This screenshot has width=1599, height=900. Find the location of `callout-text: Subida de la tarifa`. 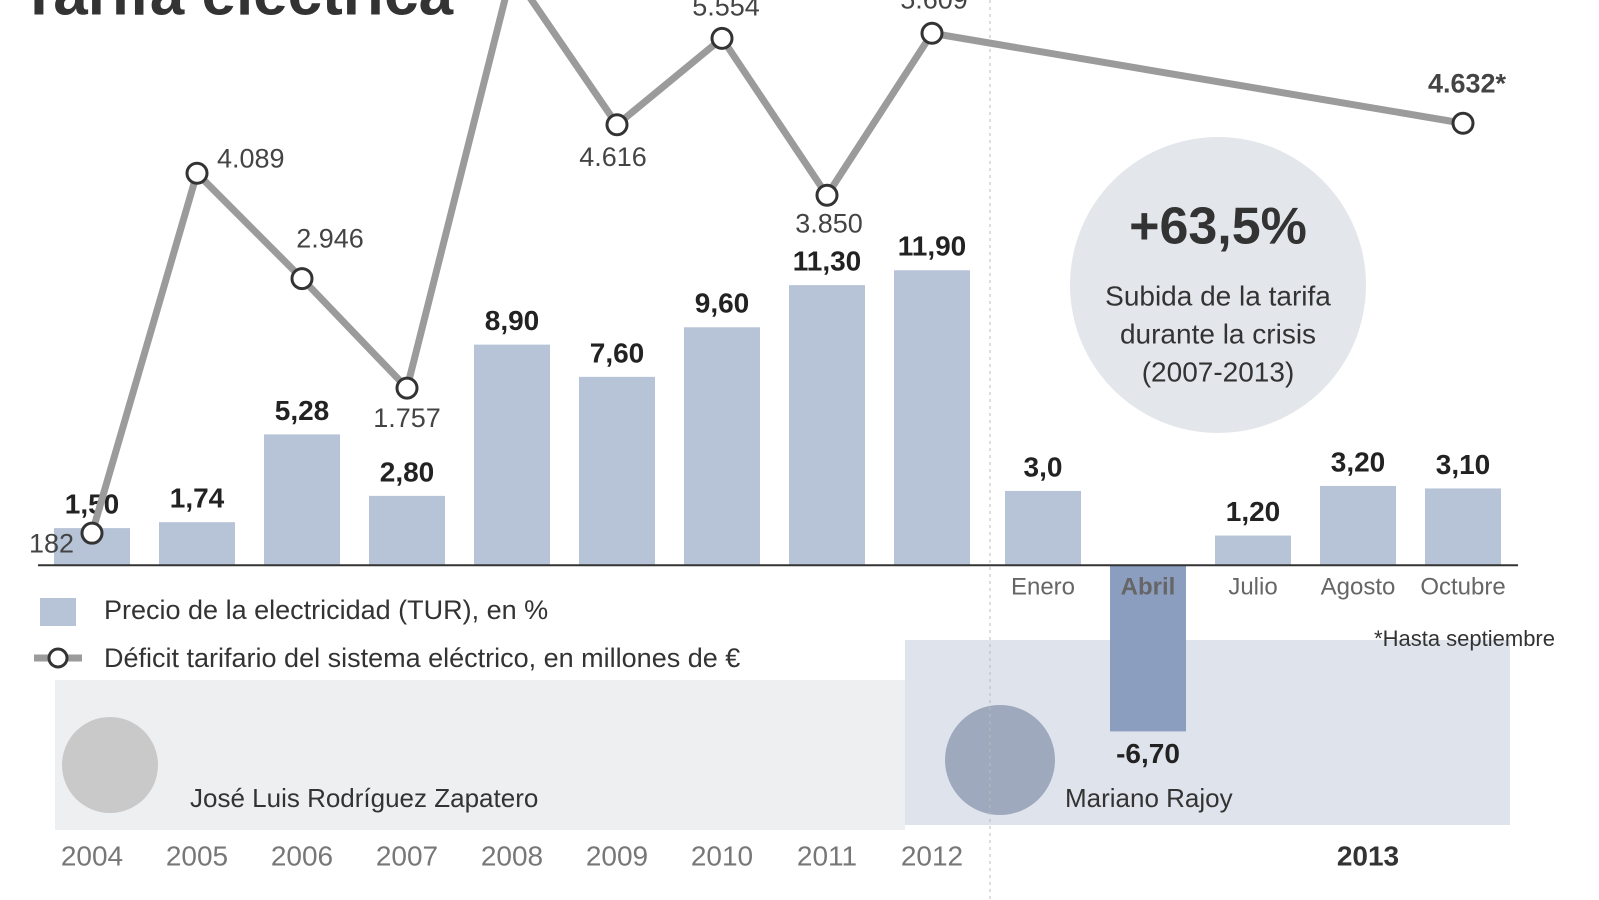

callout-text: Subida de la tarifa is located at coordinates (1218, 295).